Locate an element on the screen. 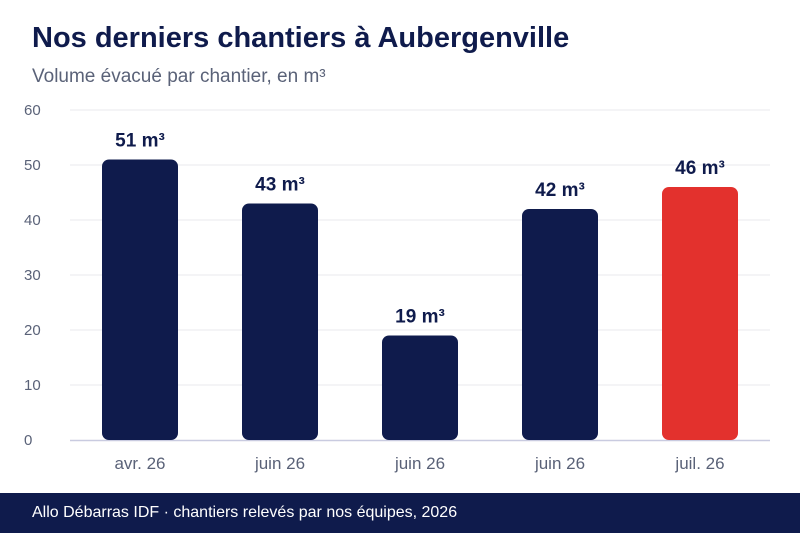  y-tick-label: 30 is located at coordinates (32, 275).